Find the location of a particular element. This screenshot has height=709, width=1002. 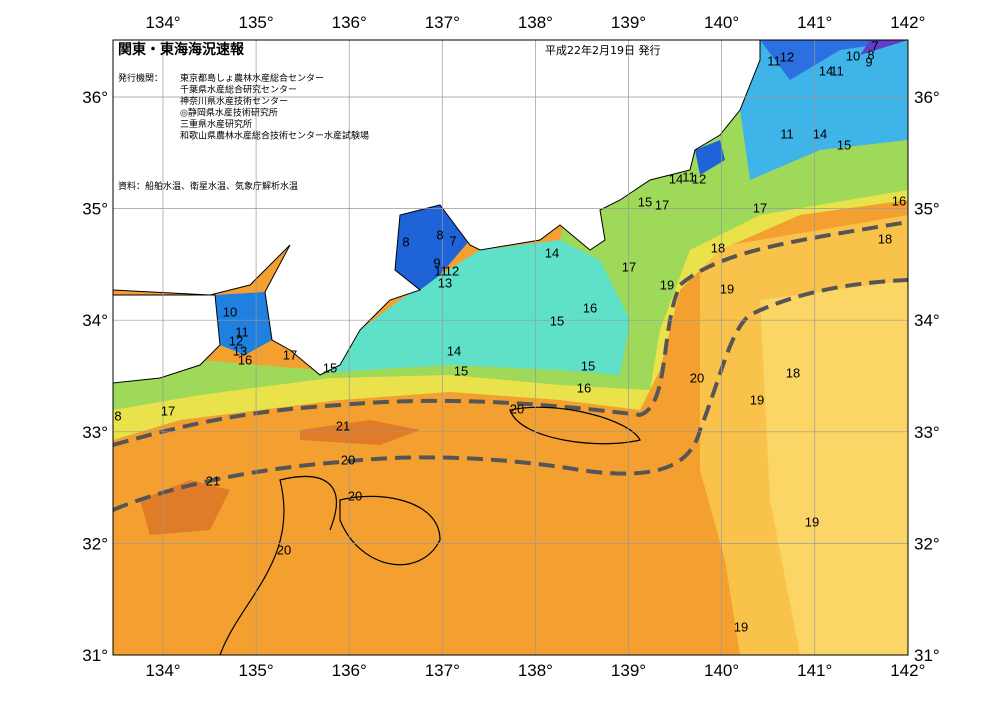

contour-label: 9 is located at coordinates (436, 262).